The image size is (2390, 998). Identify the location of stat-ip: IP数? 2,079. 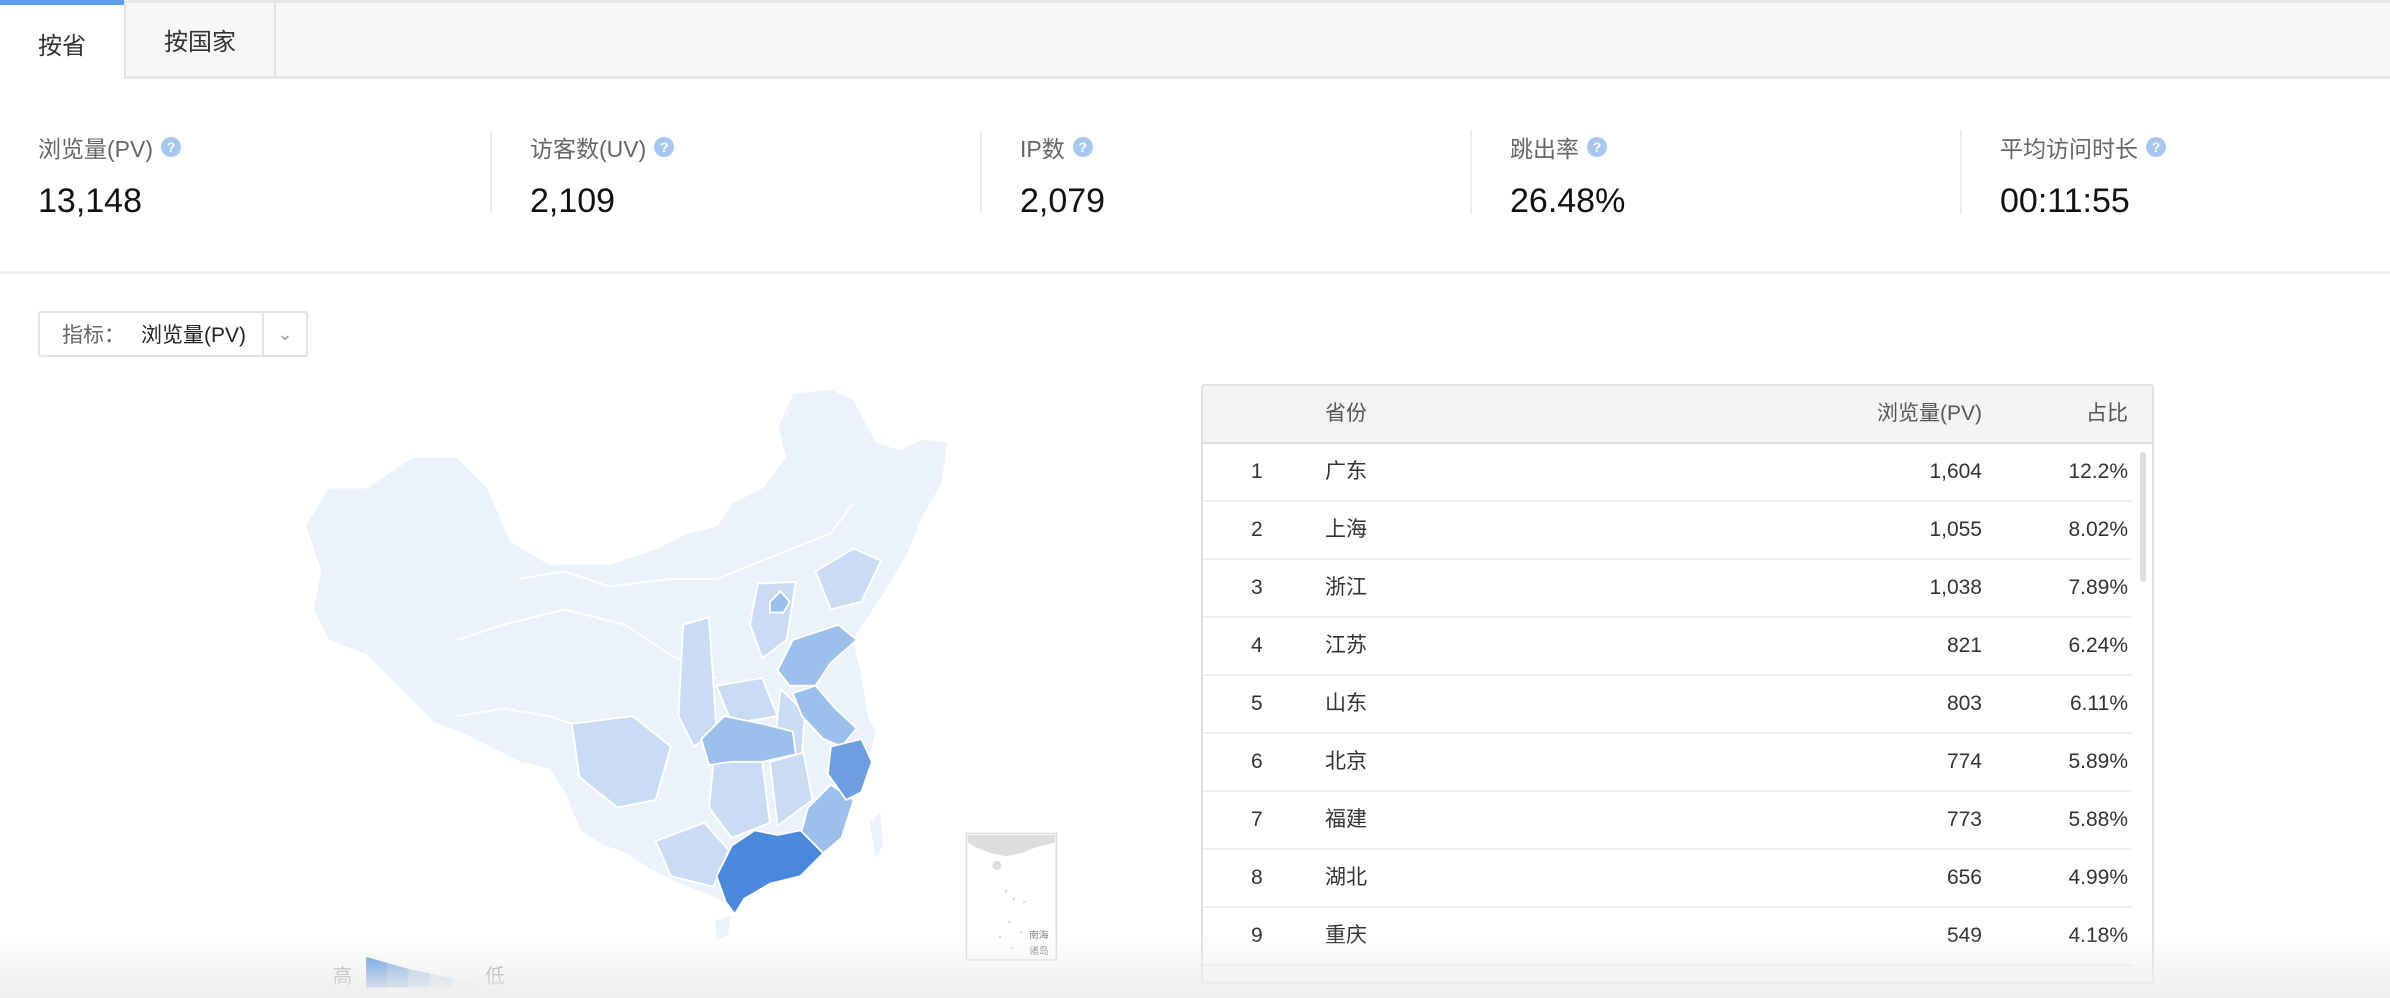
(1225, 175).